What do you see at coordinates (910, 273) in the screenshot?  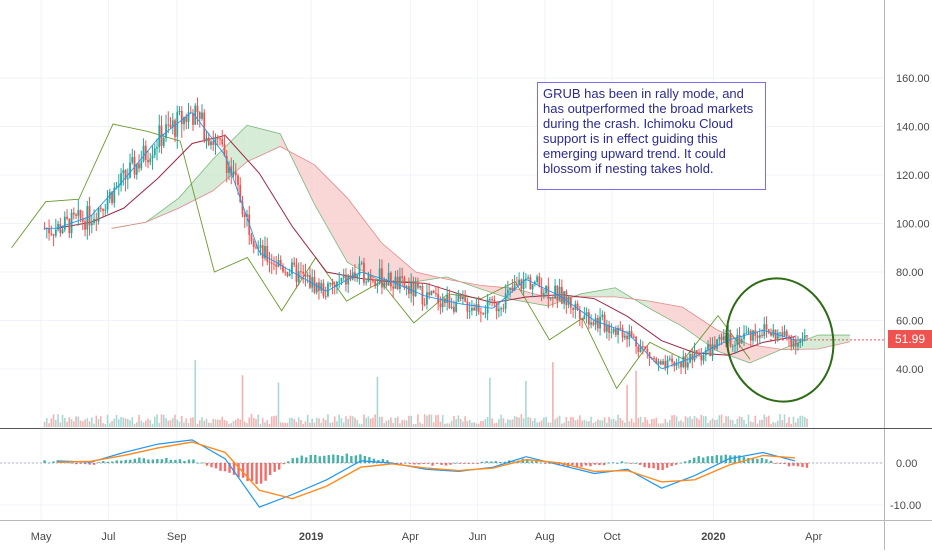 I see `price-axis-tick-label: 80.00` at bounding box center [910, 273].